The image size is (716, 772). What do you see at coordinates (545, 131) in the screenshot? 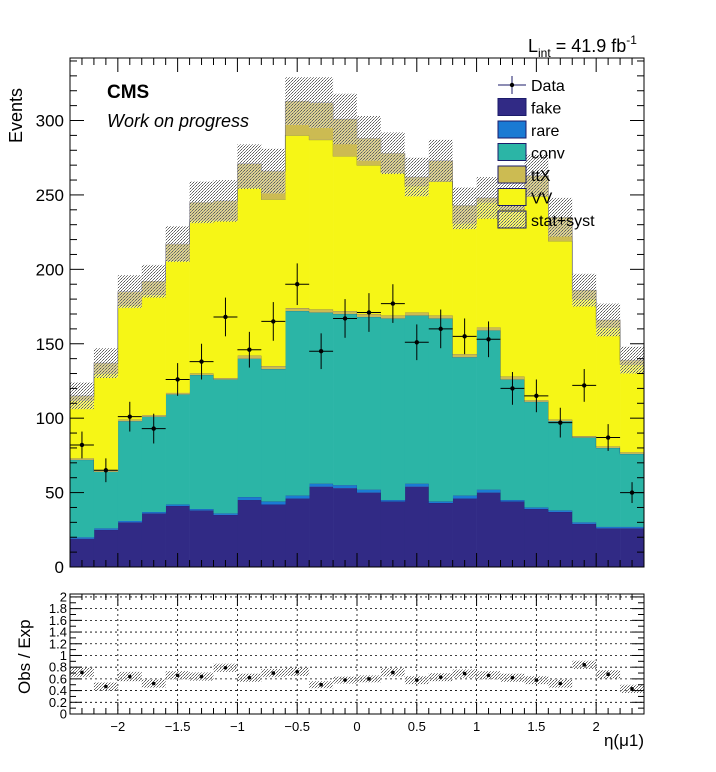
I see `legend-label-rare: rare` at bounding box center [545, 131].